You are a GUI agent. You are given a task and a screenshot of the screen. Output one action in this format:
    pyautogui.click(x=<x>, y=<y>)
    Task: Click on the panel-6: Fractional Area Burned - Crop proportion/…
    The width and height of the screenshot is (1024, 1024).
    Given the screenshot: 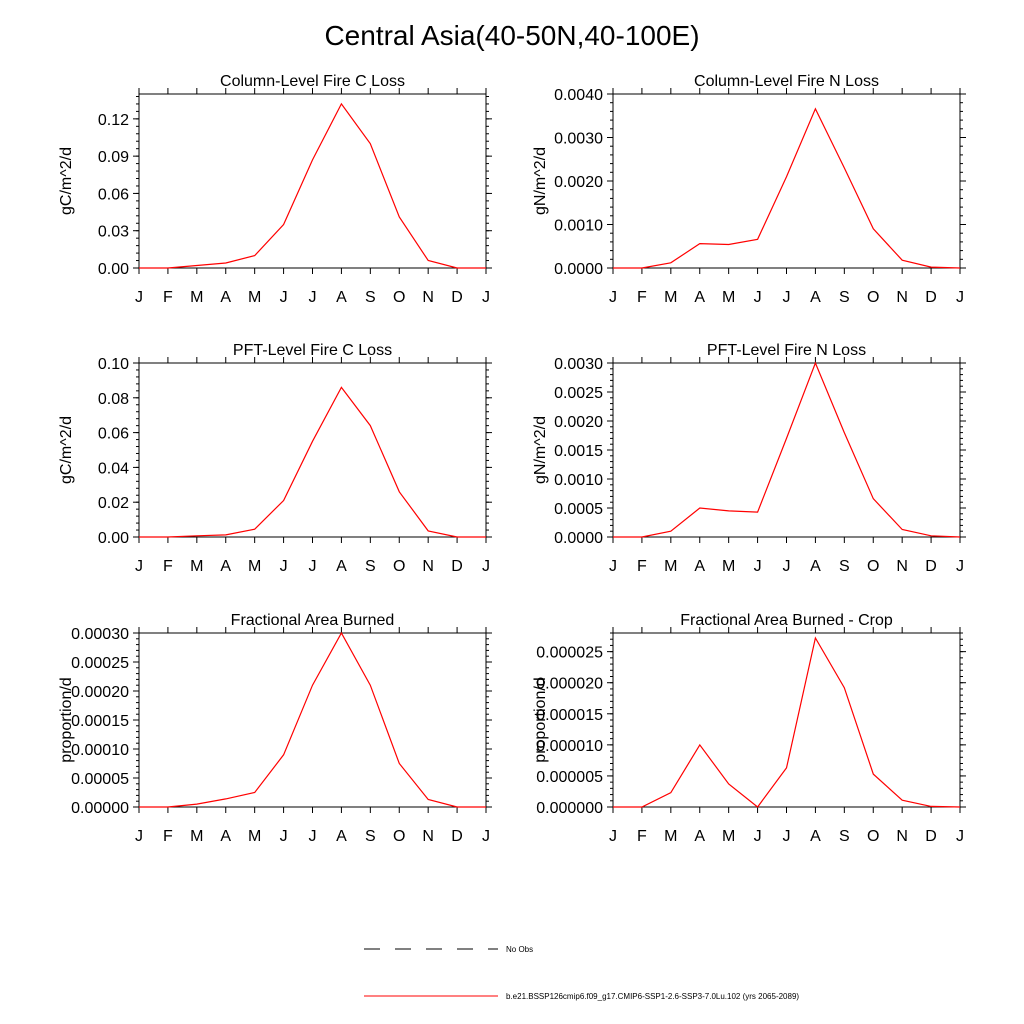 What is the action you would take?
    pyautogui.click(x=749, y=728)
    